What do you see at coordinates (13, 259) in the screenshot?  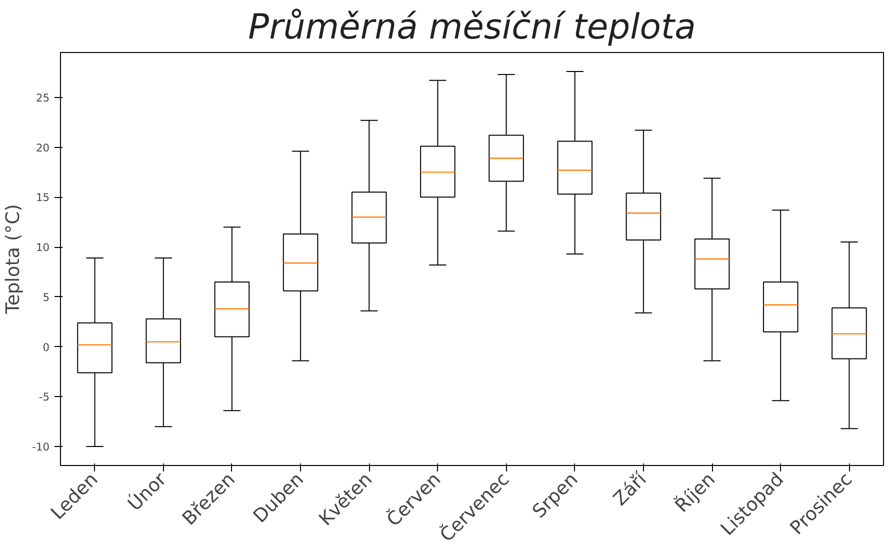 I see `y-axis-title: Teplota (°C)` at bounding box center [13, 259].